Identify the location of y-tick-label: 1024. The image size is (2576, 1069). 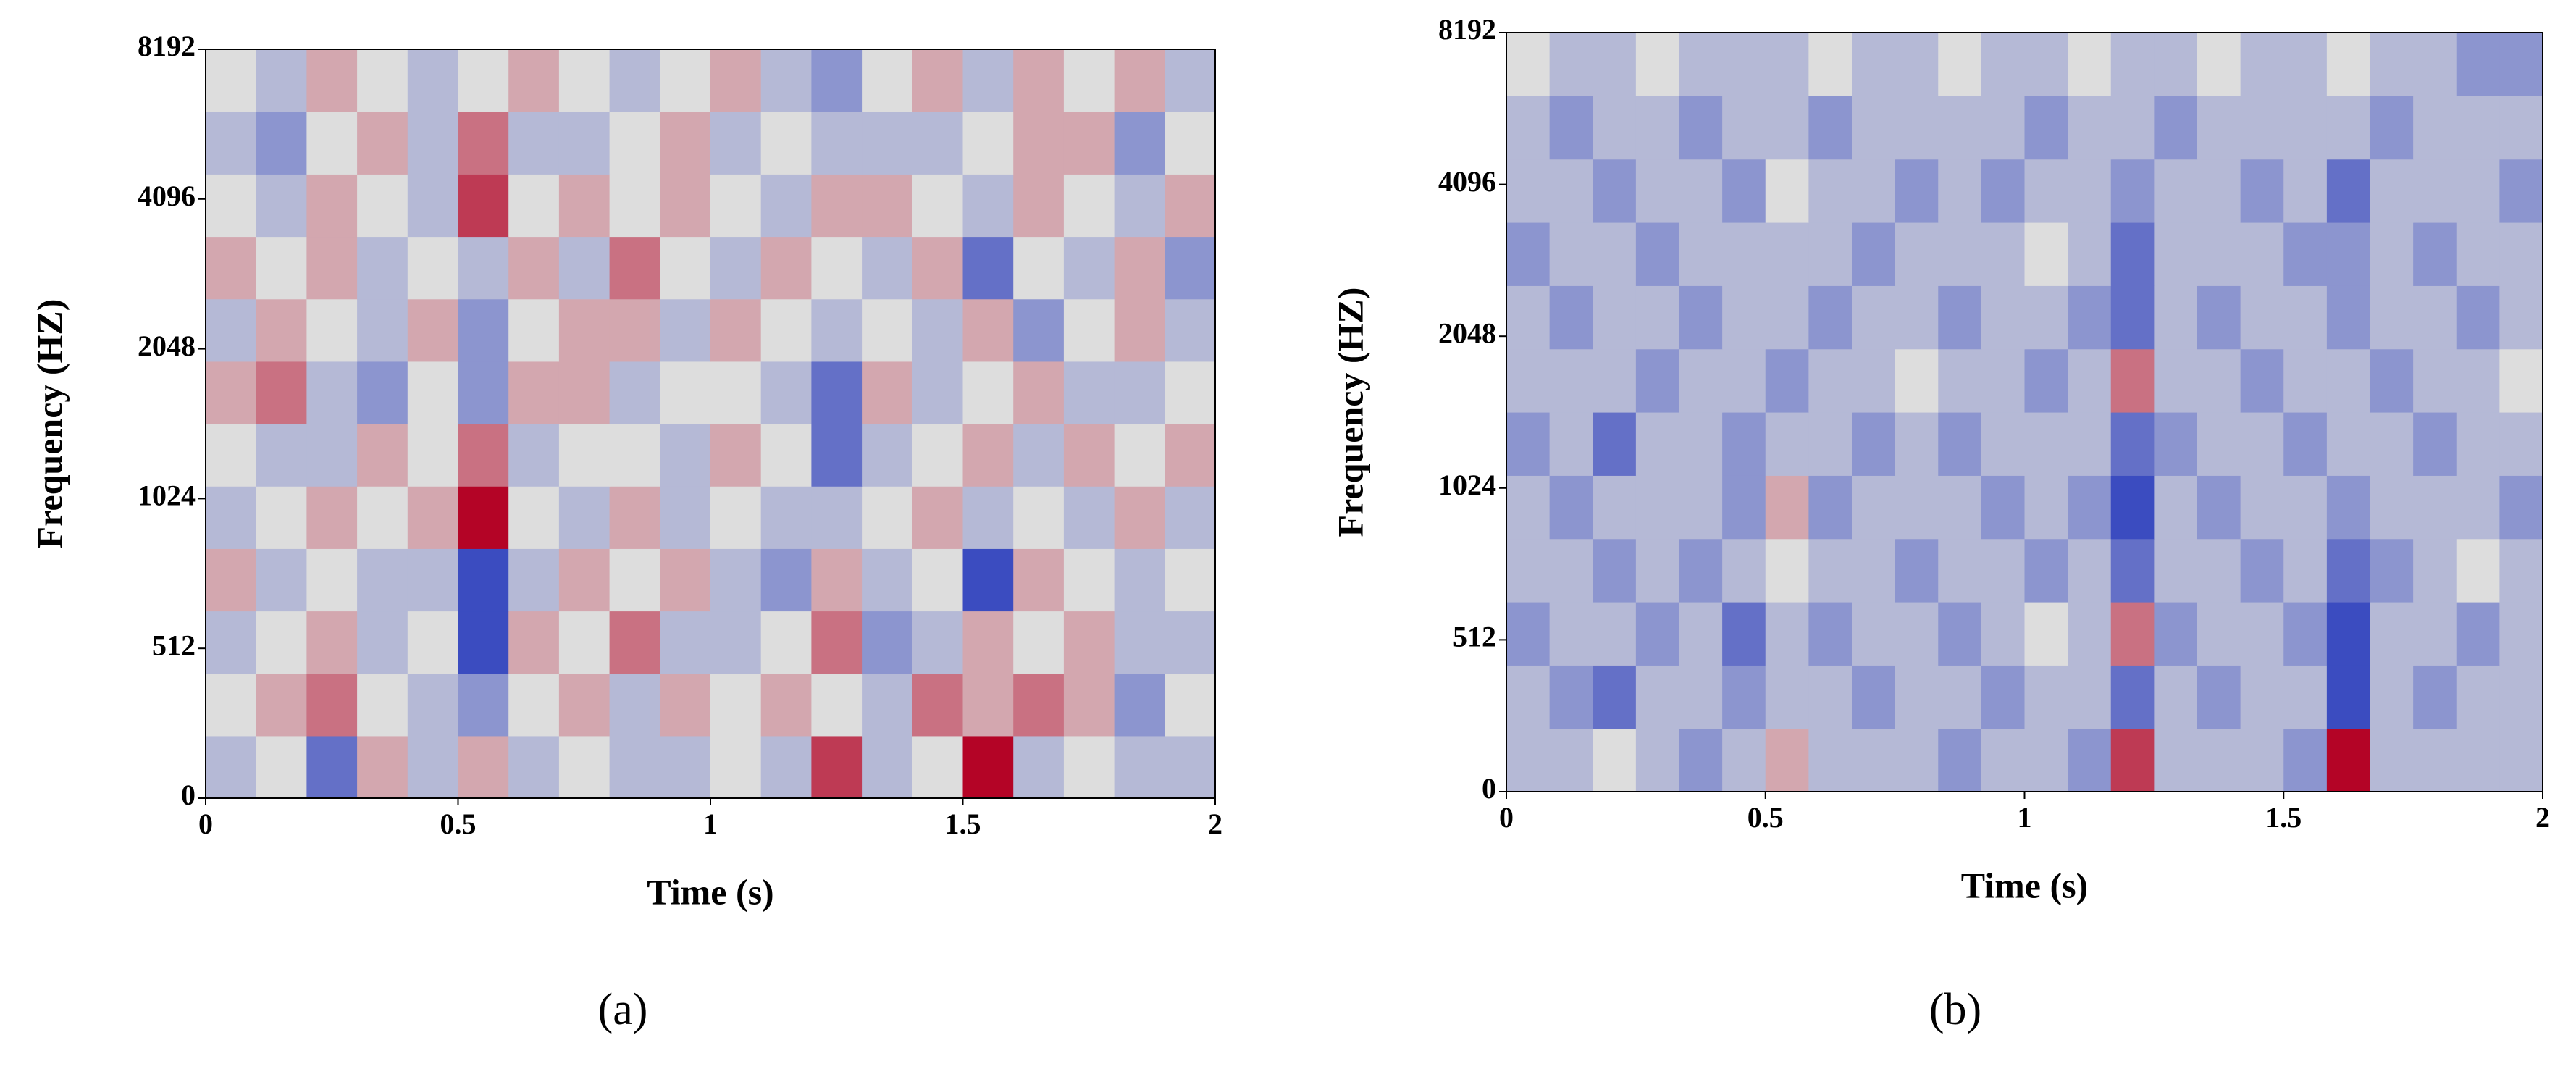
(167, 495).